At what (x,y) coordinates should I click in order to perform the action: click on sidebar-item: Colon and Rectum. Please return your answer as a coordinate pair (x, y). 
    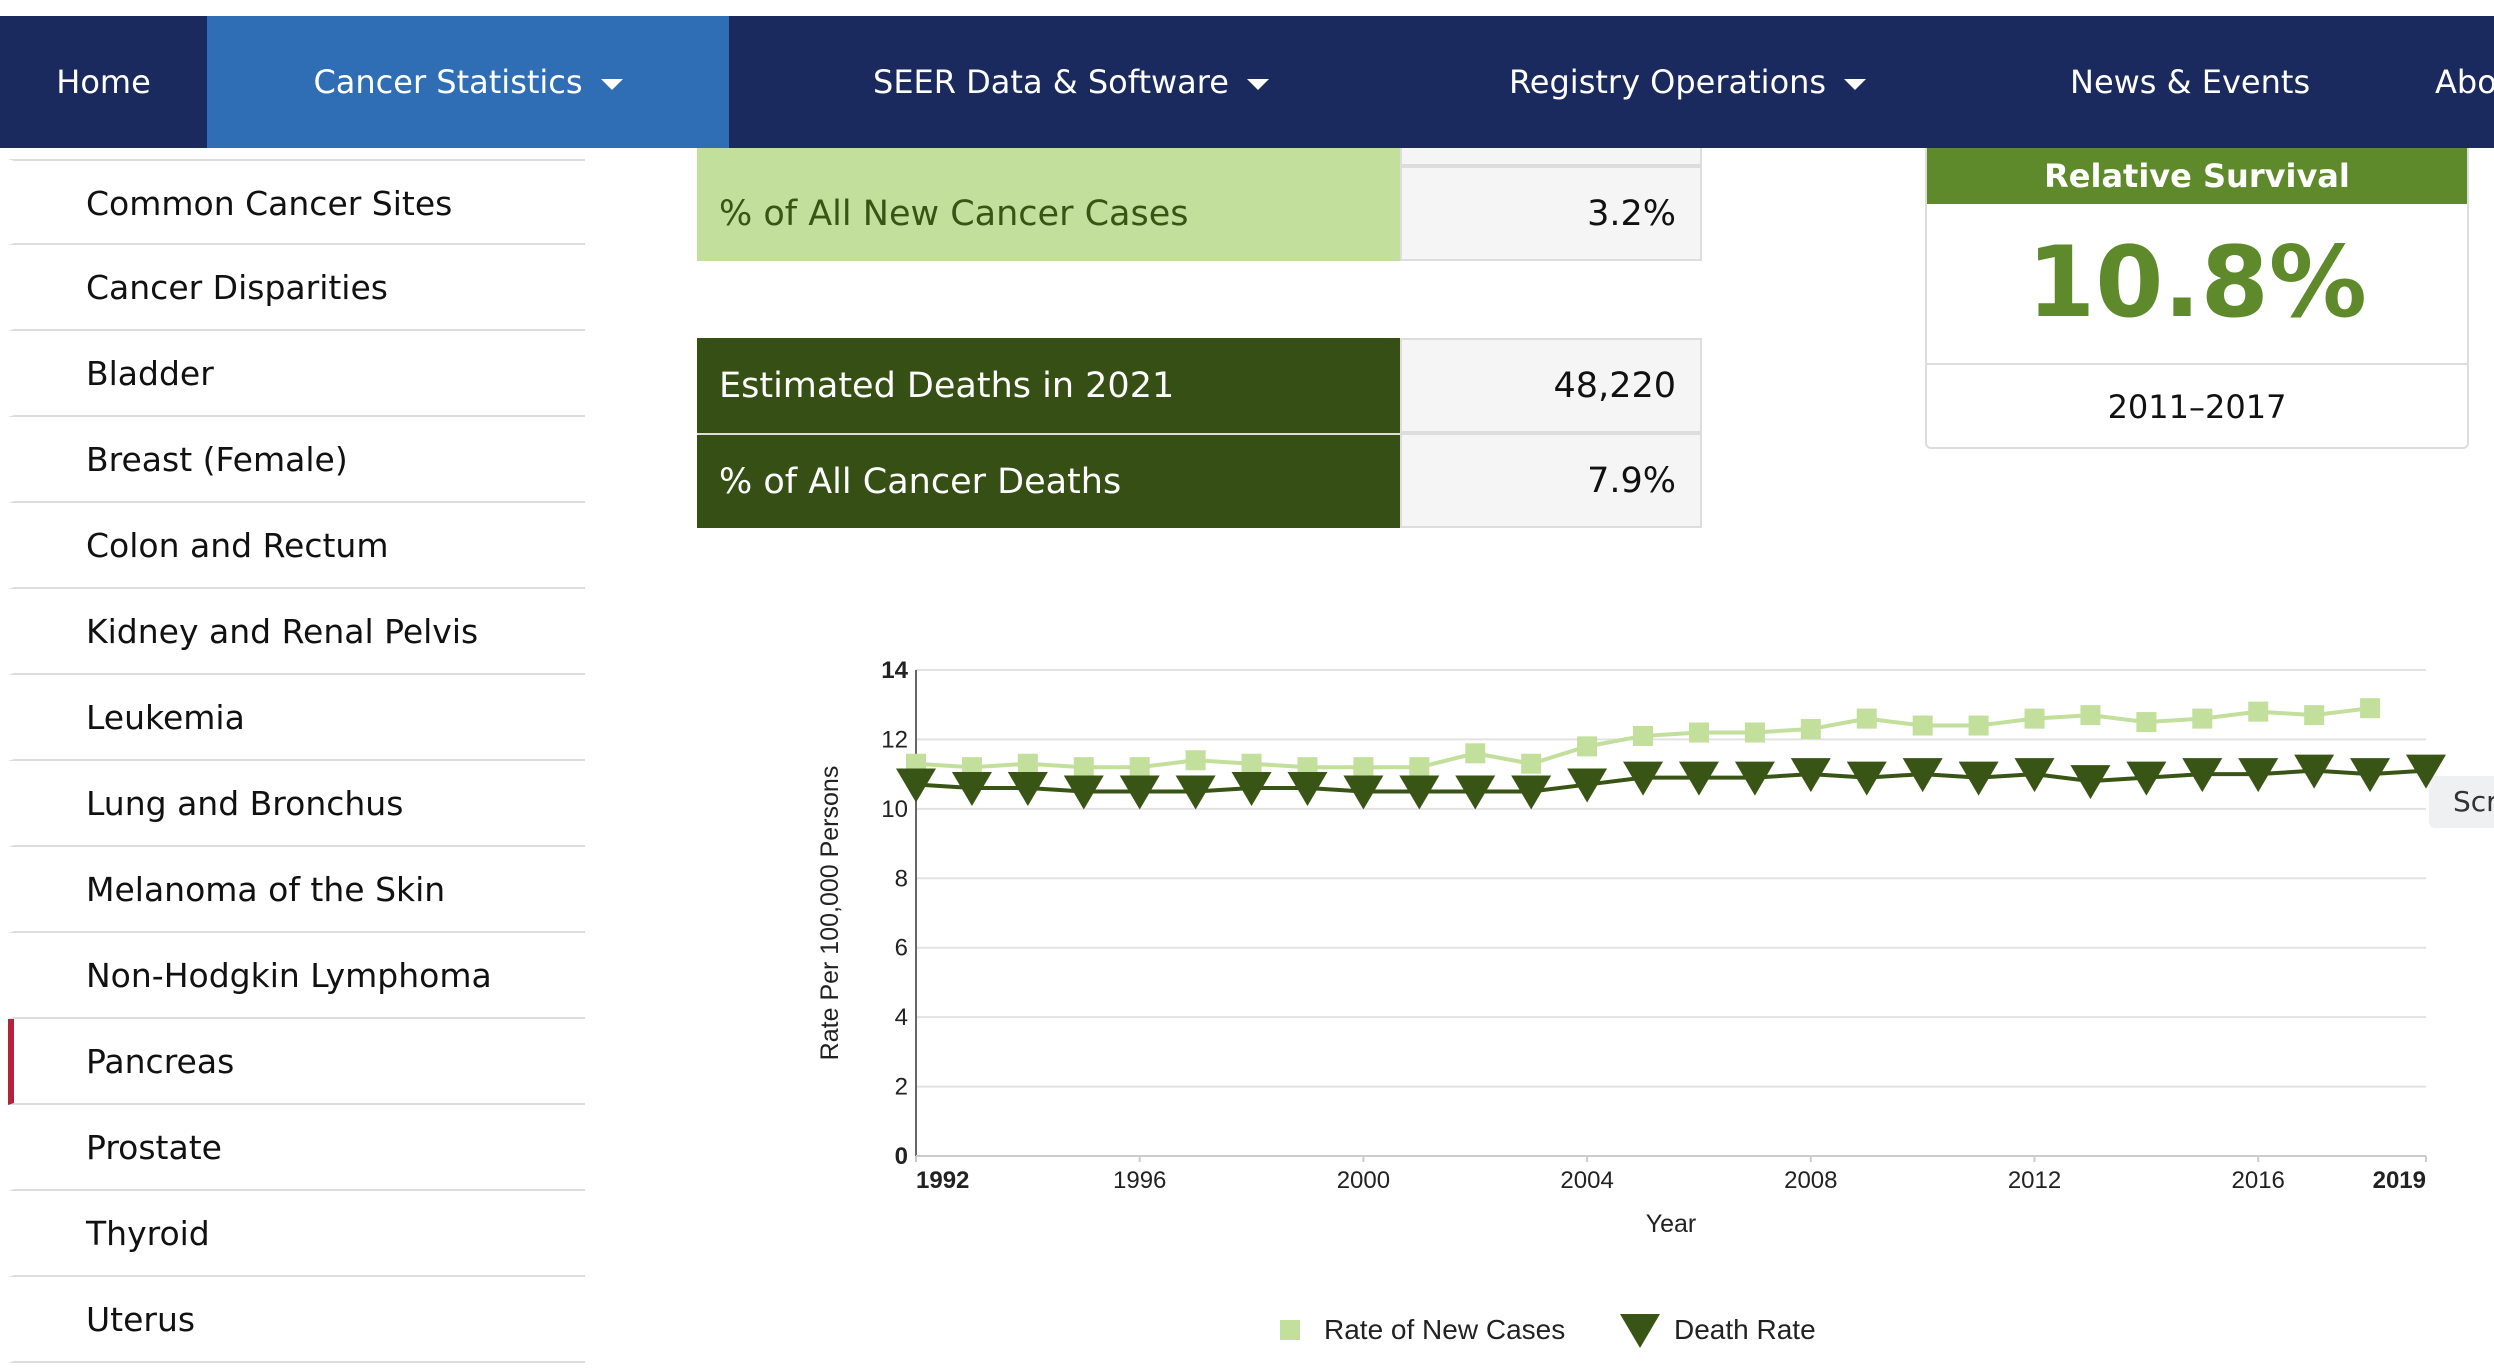
    Looking at the image, I should click on (296, 546).